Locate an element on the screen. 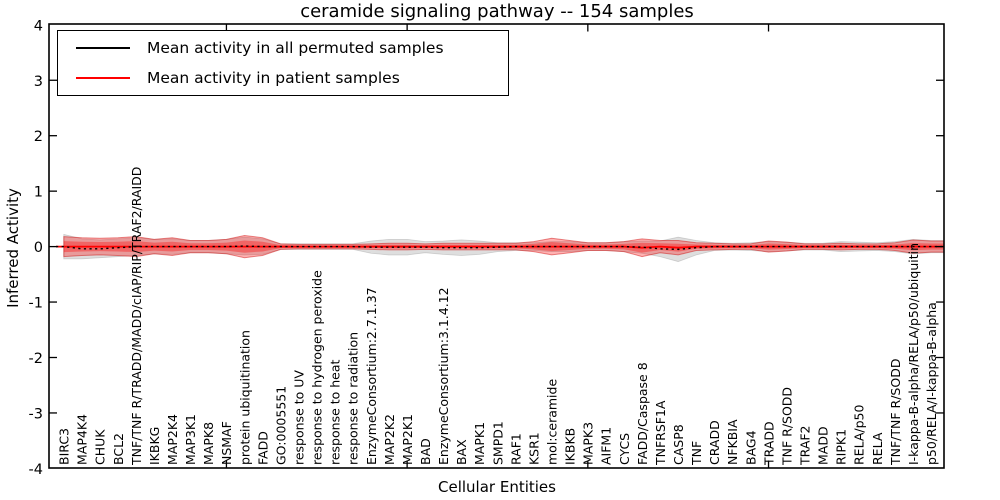 The height and width of the screenshot is (500, 1000). permuted-mean-line is located at coordinates (500, 248).